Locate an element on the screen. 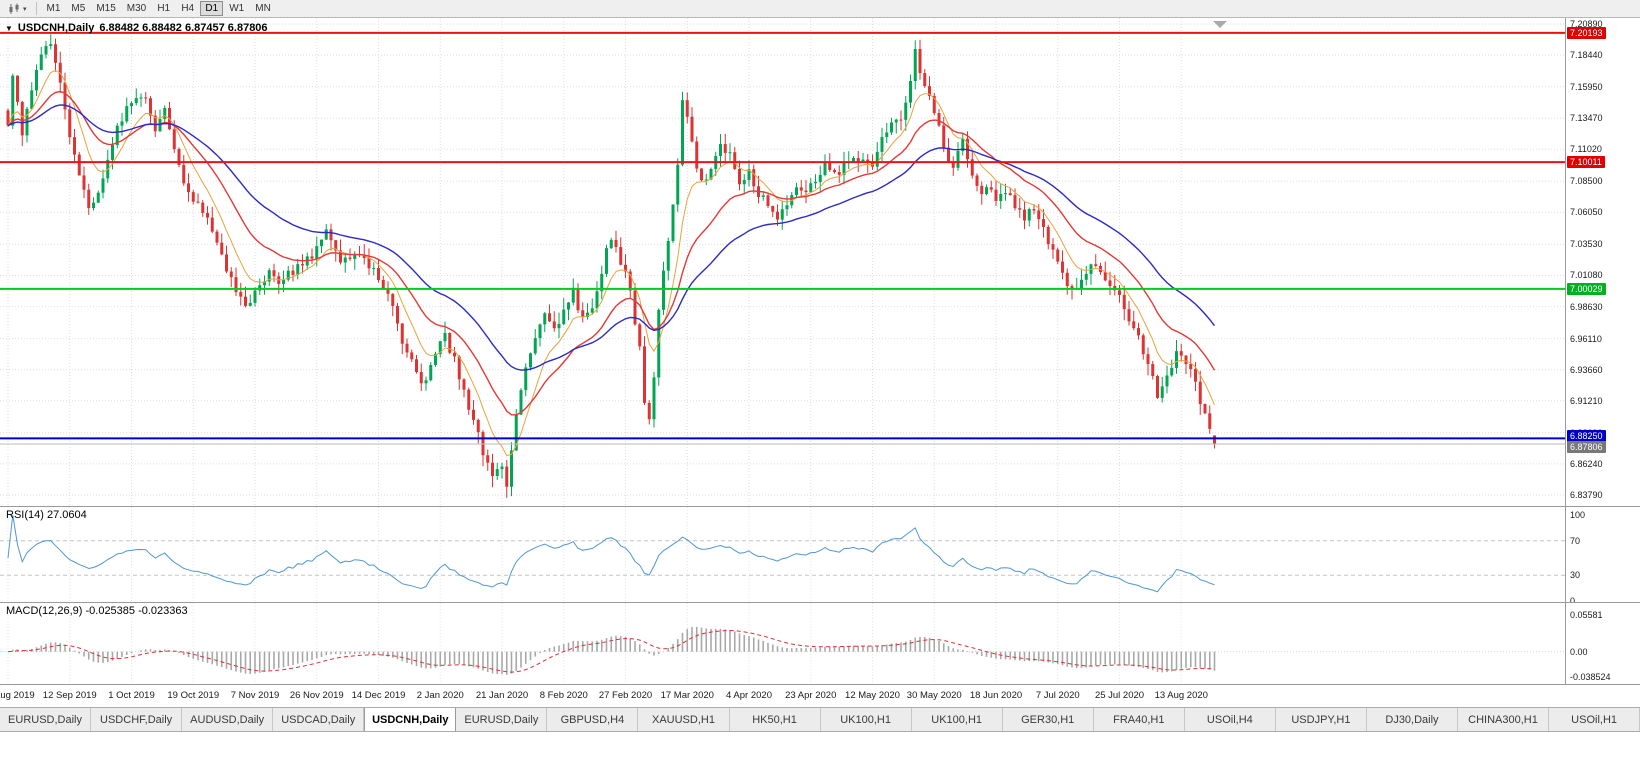 Image resolution: width=1640 pixels, height=763 pixels. timeframe-button-M5: M5 is located at coordinates (78, 8).